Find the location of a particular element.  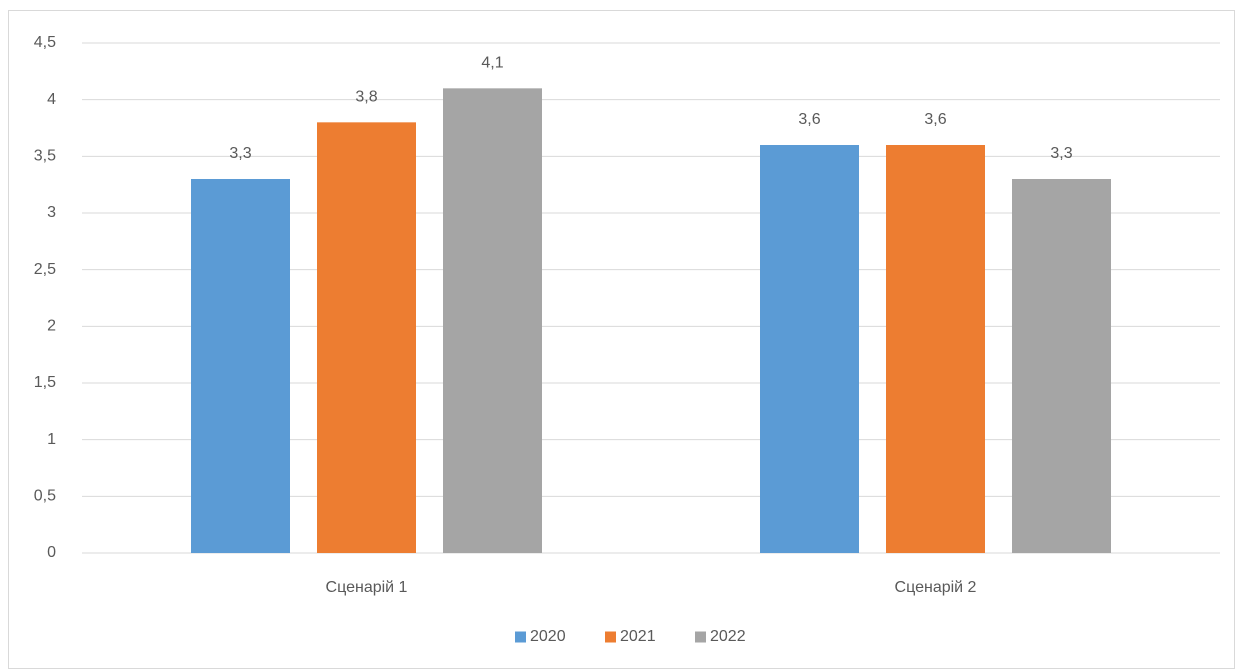

legend-label: 2022 is located at coordinates (728, 636).